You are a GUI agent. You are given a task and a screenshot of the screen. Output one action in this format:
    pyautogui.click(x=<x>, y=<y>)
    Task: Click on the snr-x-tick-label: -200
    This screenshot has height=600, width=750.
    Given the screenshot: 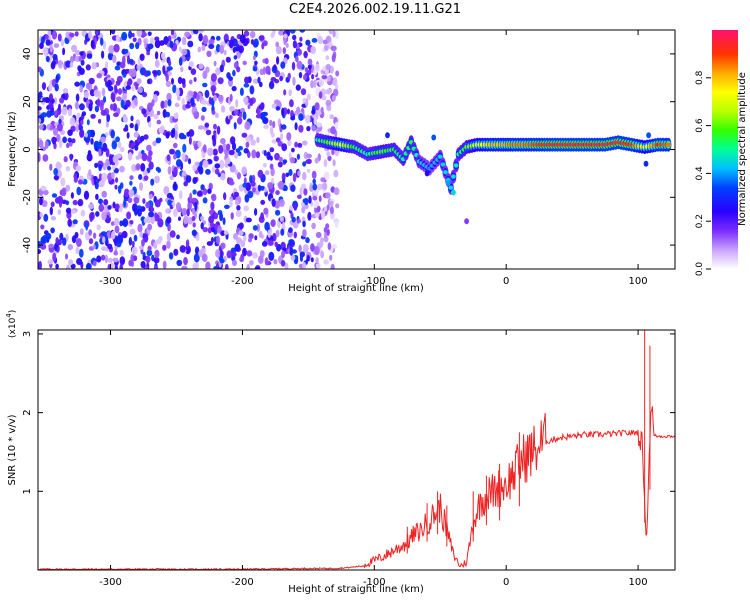 What is the action you would take?
    pyautogui.click(x=242, y=582)
    